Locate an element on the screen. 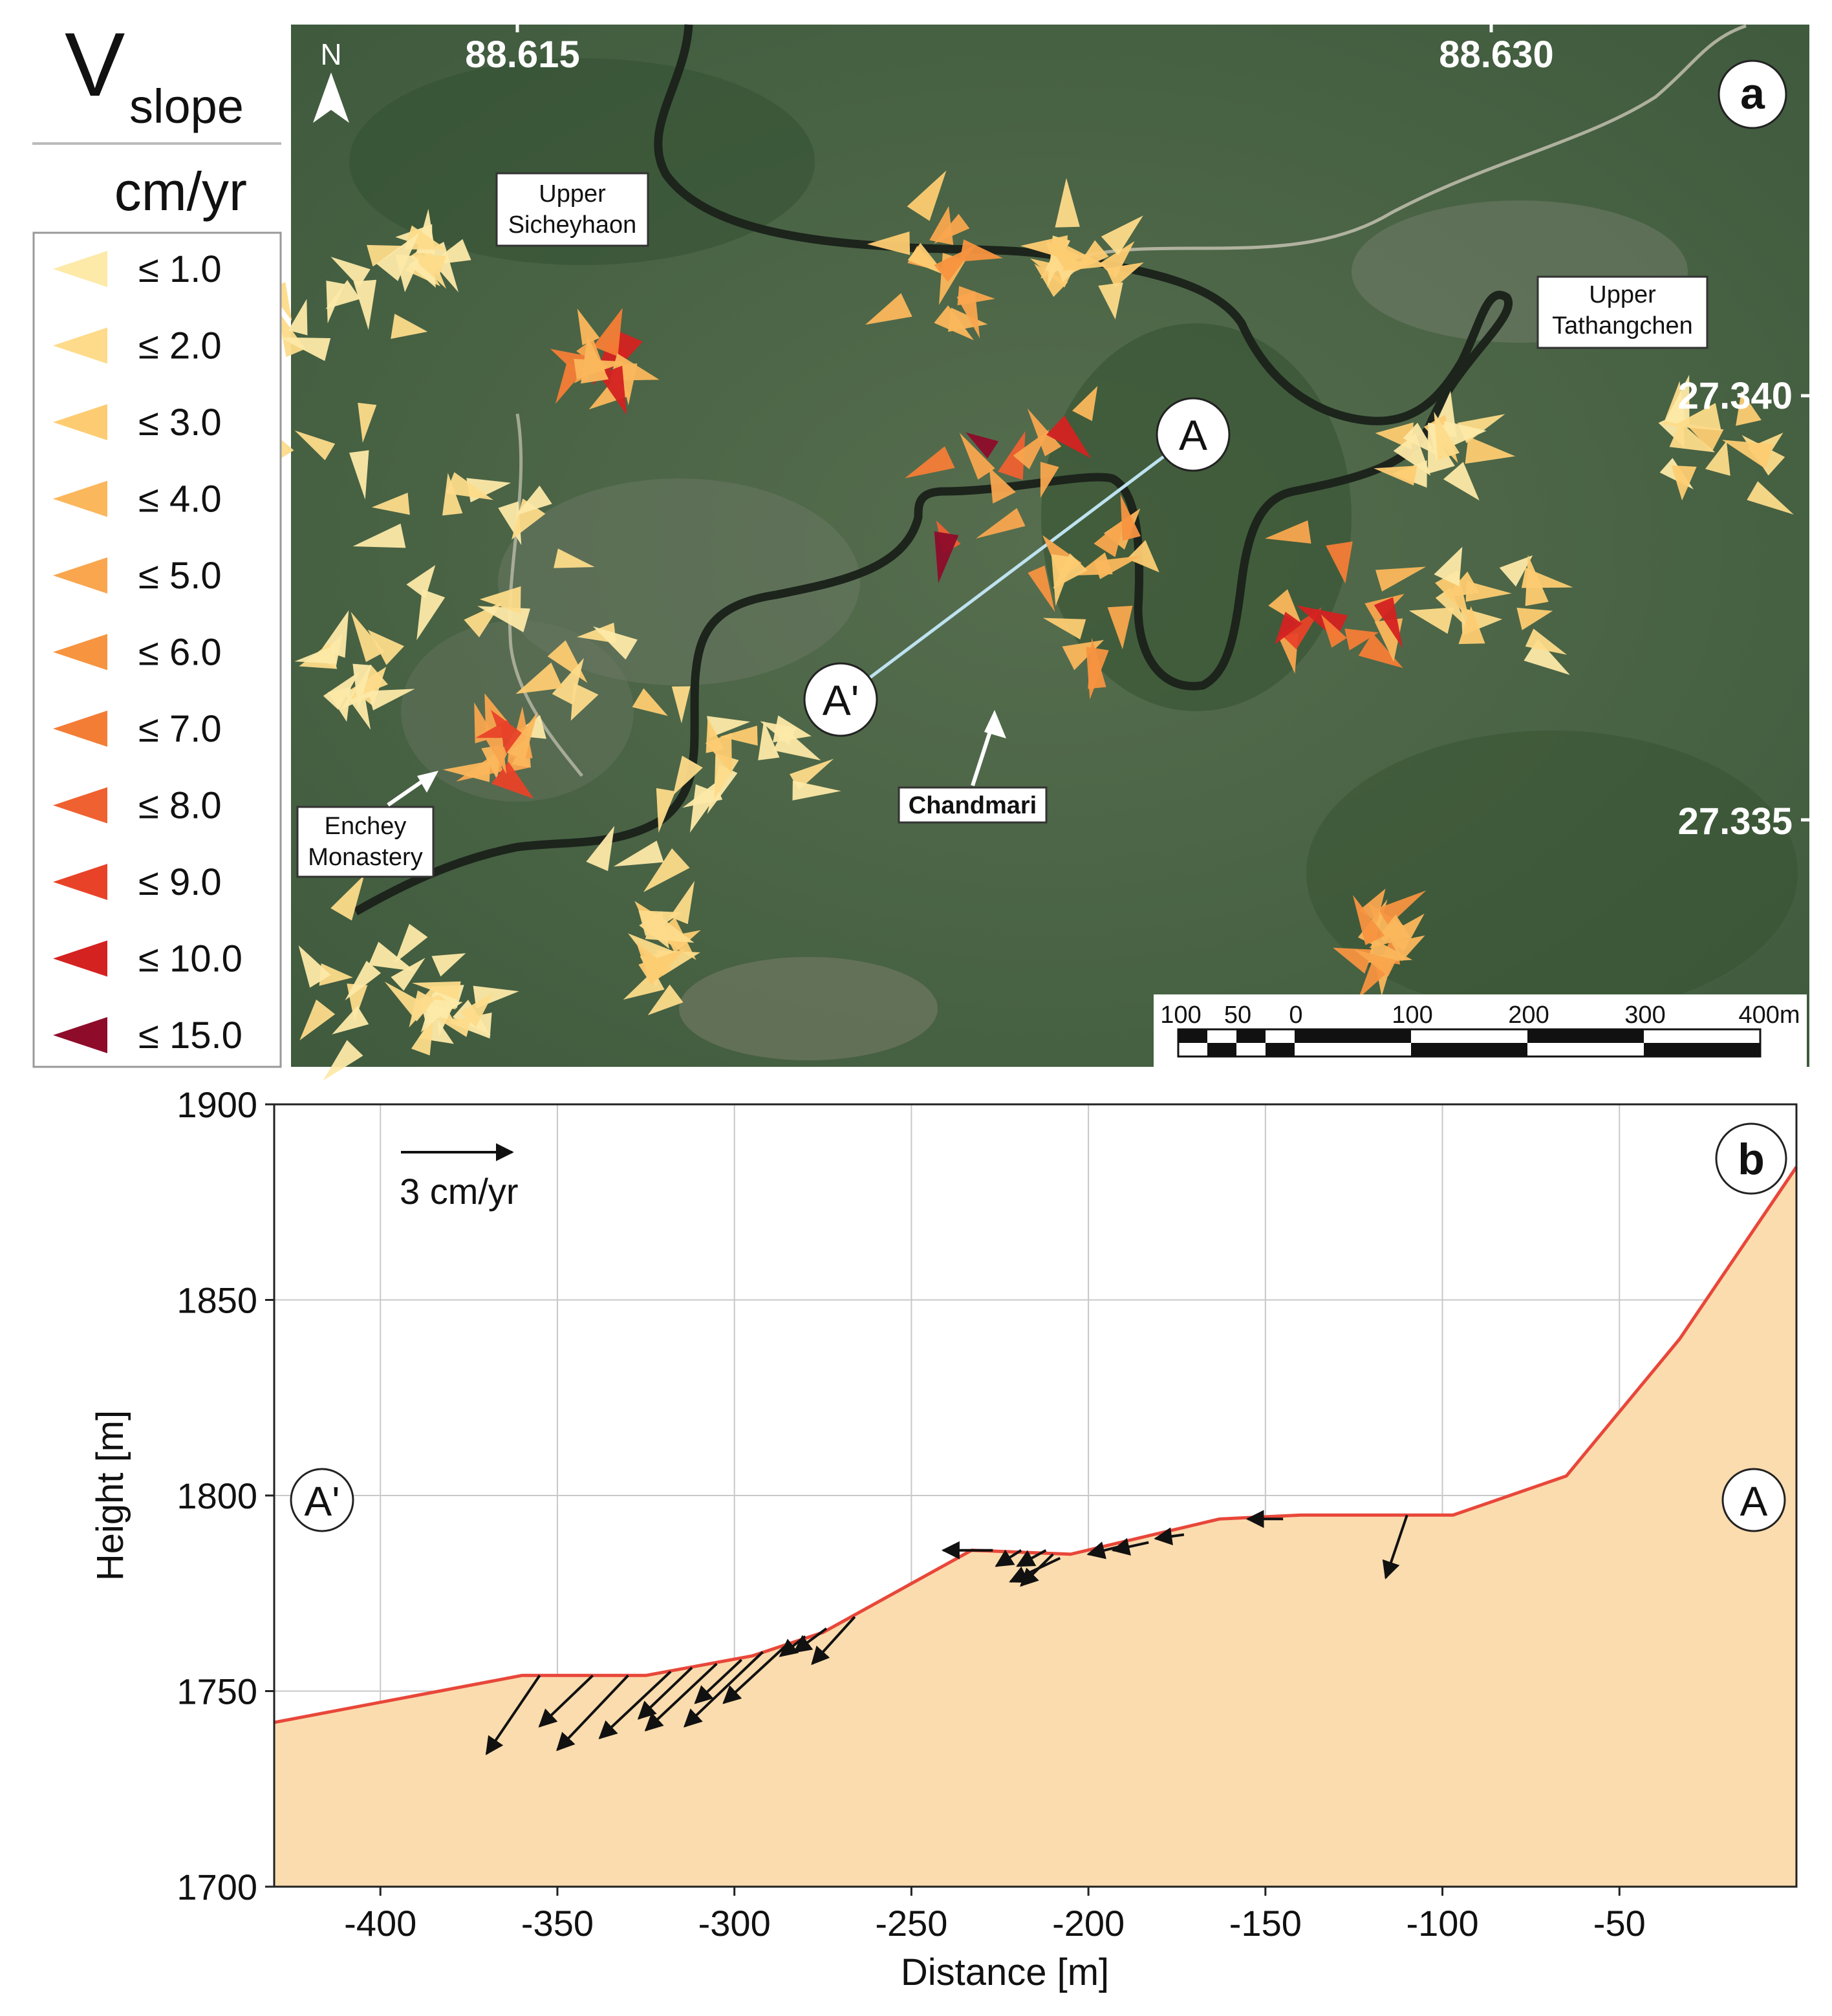 This screenshot has height=2016, width=1832. legend-item-label: ≤ 7.0 is located at coordinates (180, 729).